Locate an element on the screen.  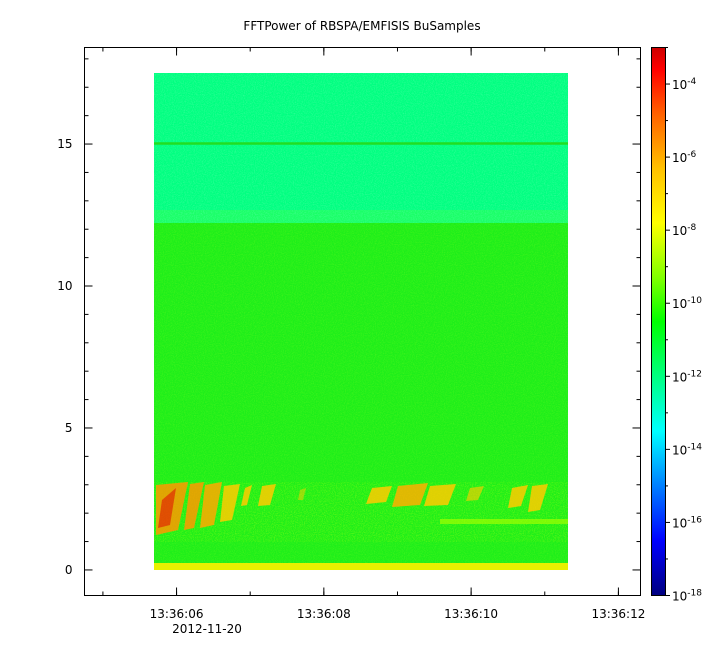
spectrogram-low-streak is located at coordinates (504, 521).